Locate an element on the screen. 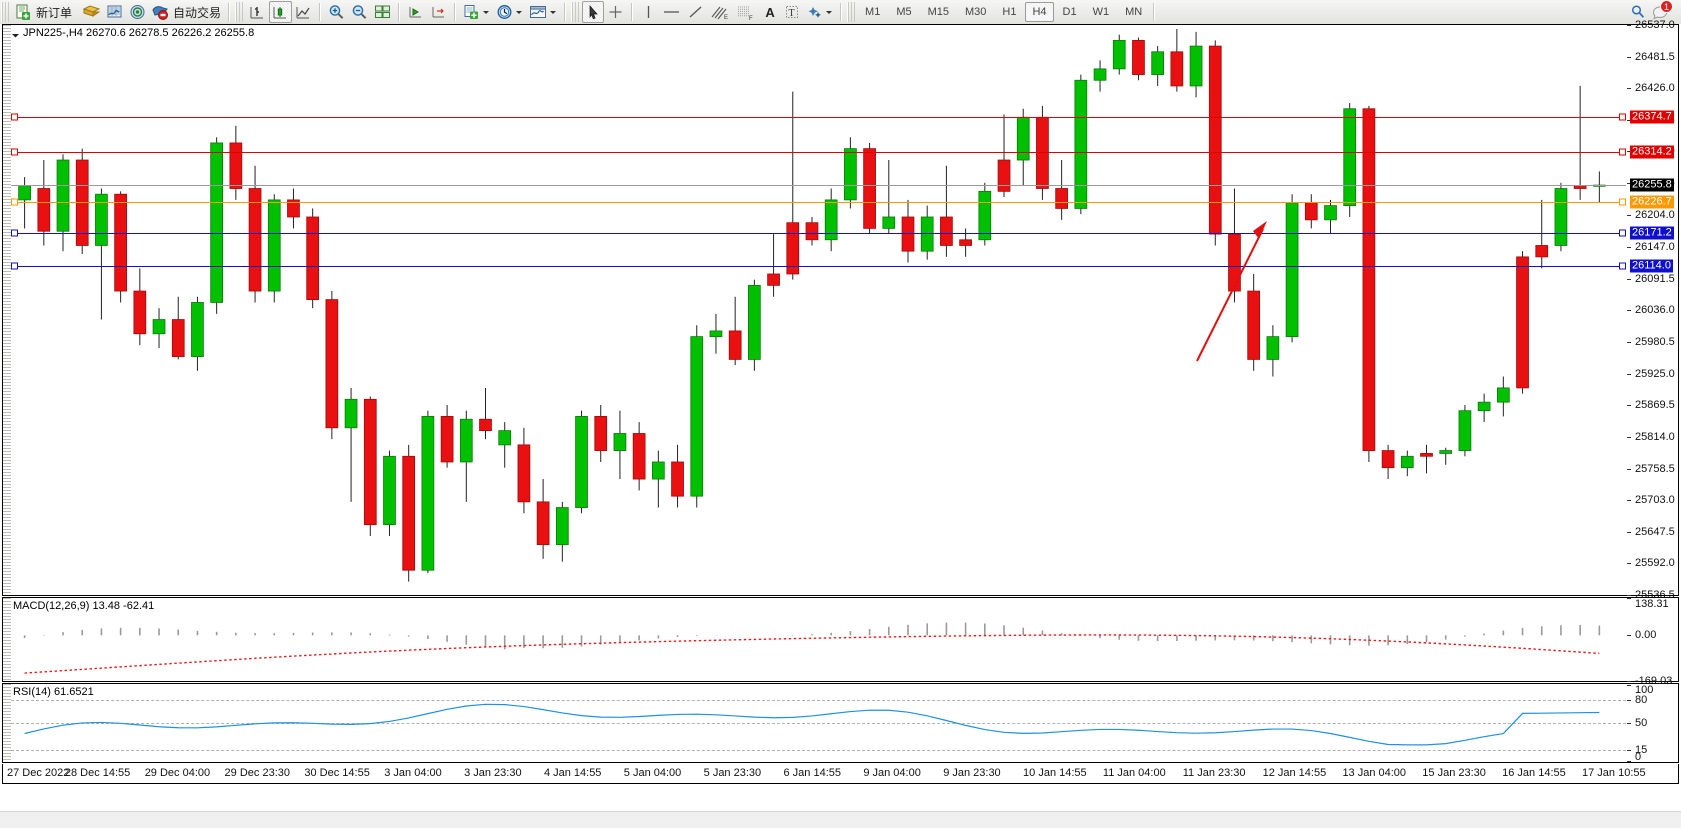 This screenshot has height=828, width=1681. price-badge-support-1: 26171.2 is located at coordinates (1652, 233).